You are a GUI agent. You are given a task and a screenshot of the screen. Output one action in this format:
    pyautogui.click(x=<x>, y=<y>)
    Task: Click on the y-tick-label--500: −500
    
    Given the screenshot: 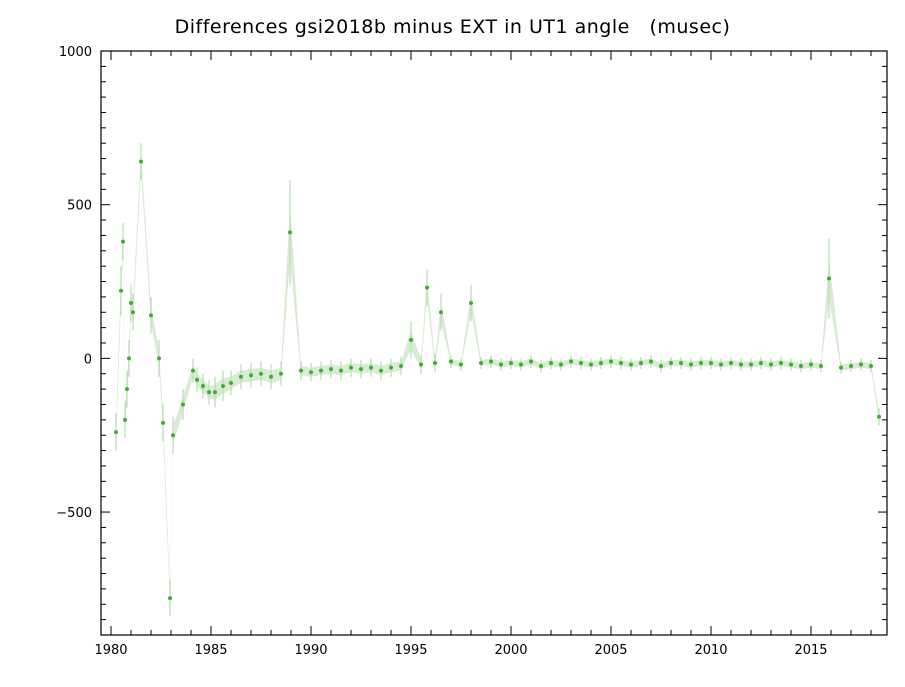 What is the action you would take?
    pyautogui.click(x=74, y=513)
    